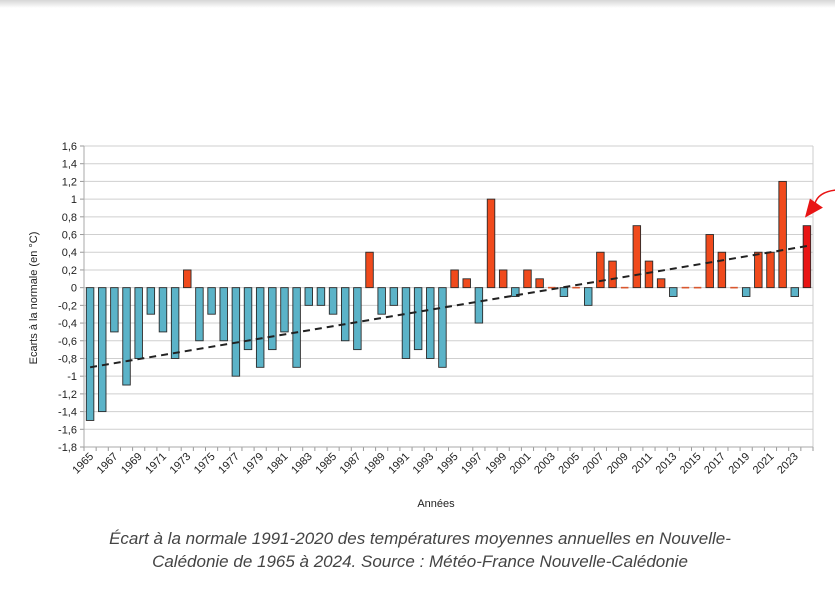 The height and width of the screenshot is (601, 835). I want to click on y-tick-label: -1,2, so click(67, 395).